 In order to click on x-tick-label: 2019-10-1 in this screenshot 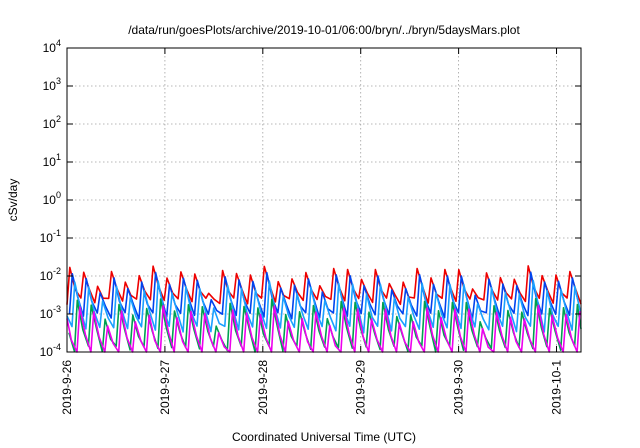, I will do `click(557, 387)`.